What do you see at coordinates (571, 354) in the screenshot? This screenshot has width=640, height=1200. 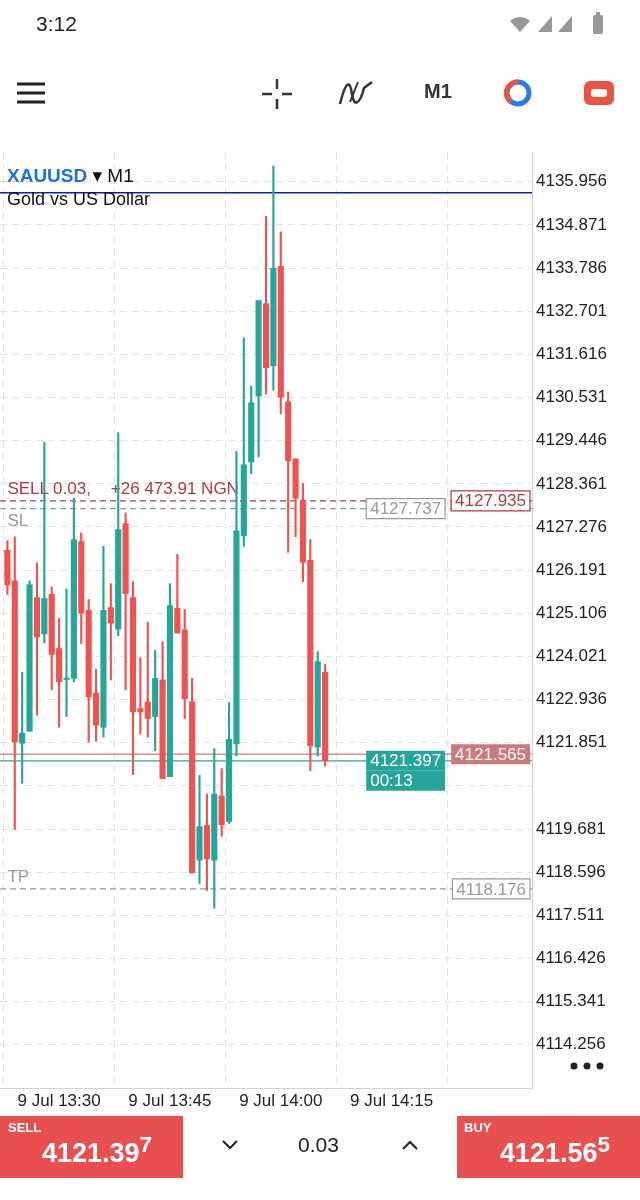 I see `y-tick-label: 4131.616` at bounding box center [571, 354].